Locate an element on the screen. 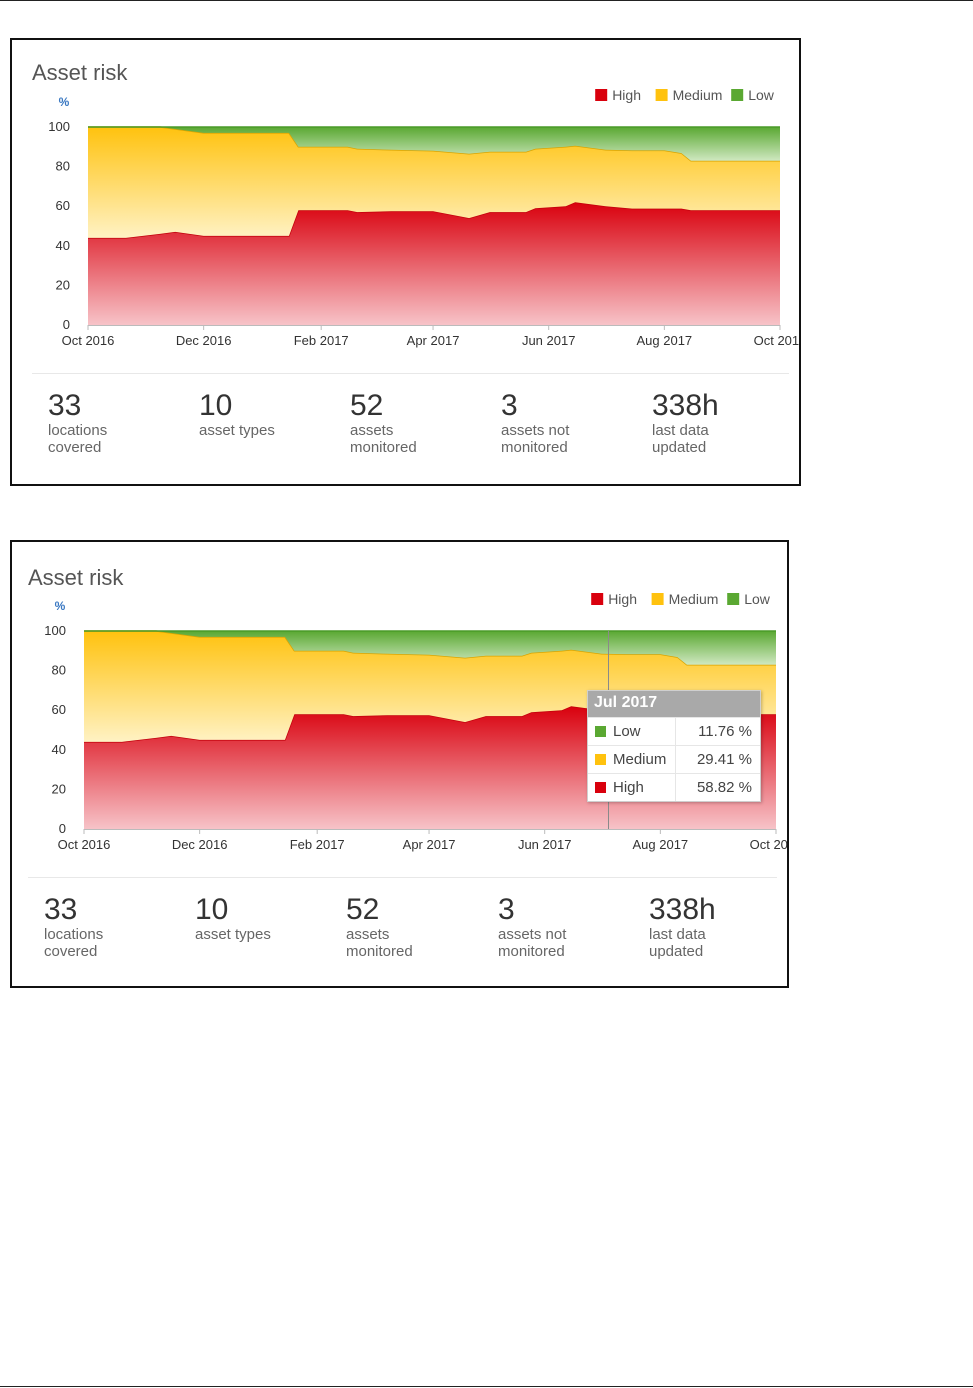  tooltip-series-name: Low is located at coordinates (627, 731).